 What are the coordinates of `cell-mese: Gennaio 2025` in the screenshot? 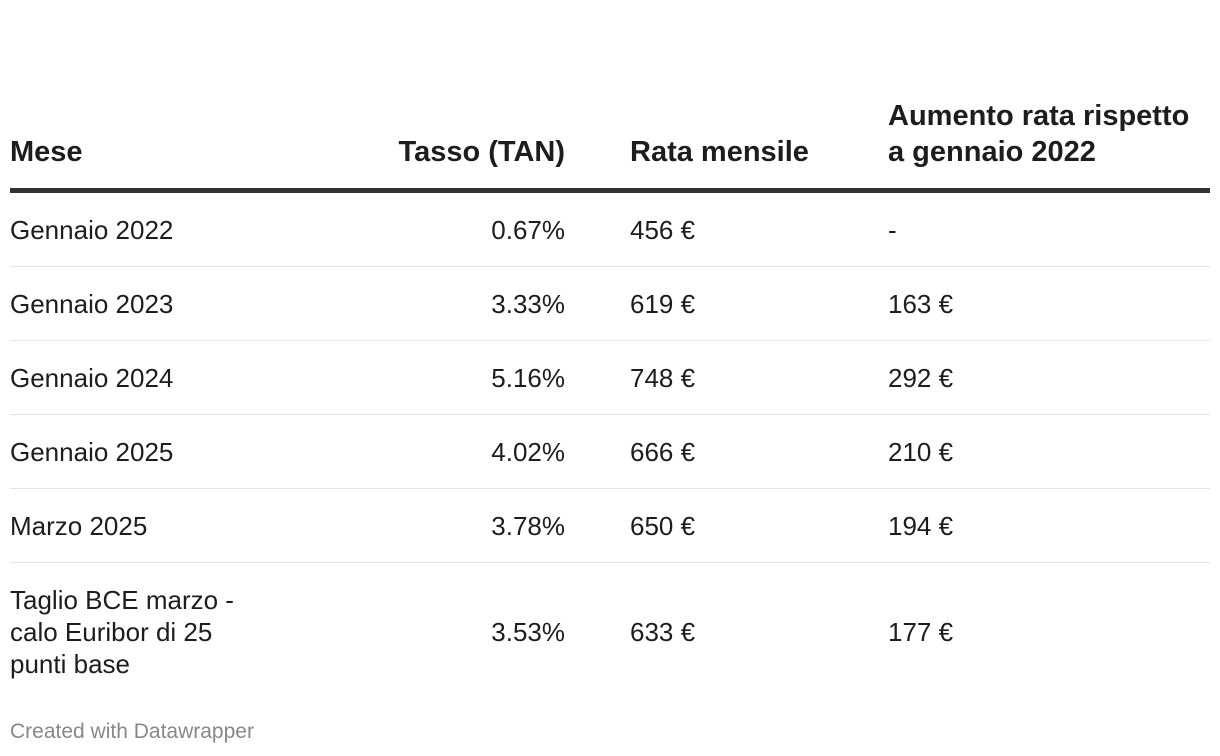 It's located at (200, 451).